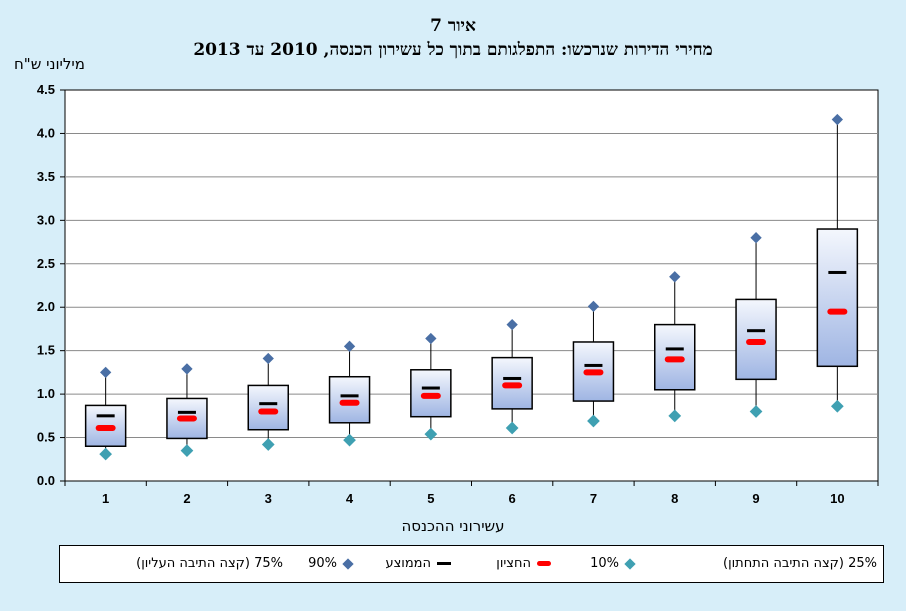 Image resolution: width=906 pixels, height=611 pixels. Describe the element at coordinates (630, 563) in the screenshot. I see `p10-diamond-icon` at that location.